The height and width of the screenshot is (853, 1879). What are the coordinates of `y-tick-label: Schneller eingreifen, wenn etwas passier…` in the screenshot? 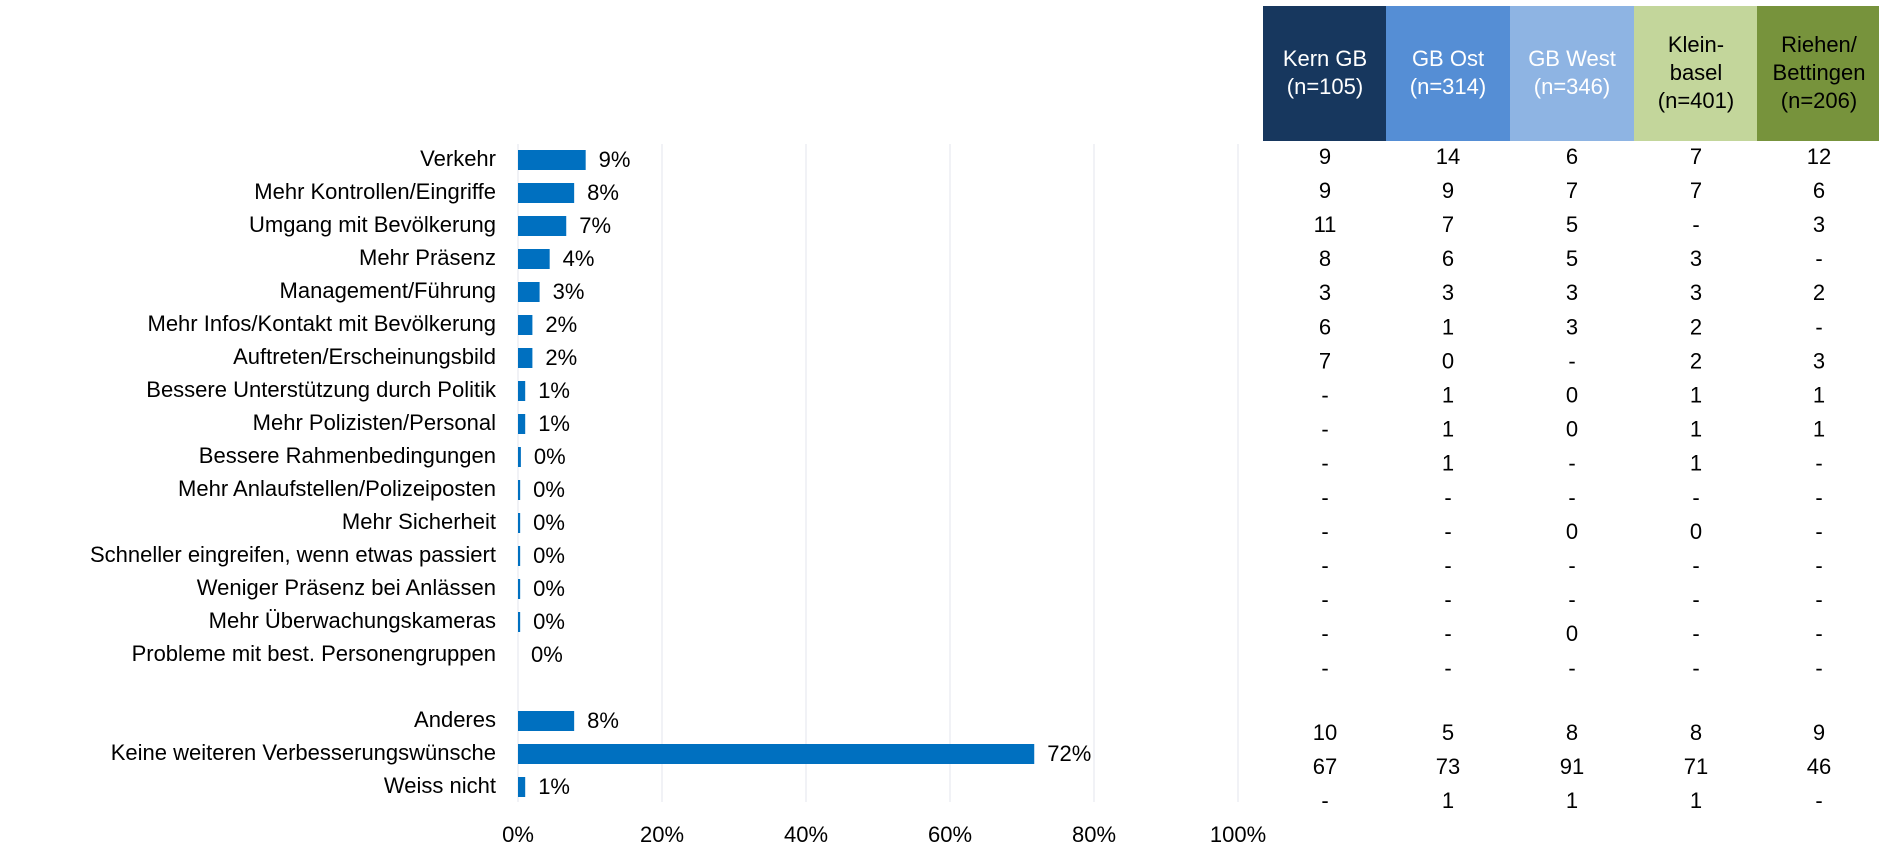 It's located at (293, 554).